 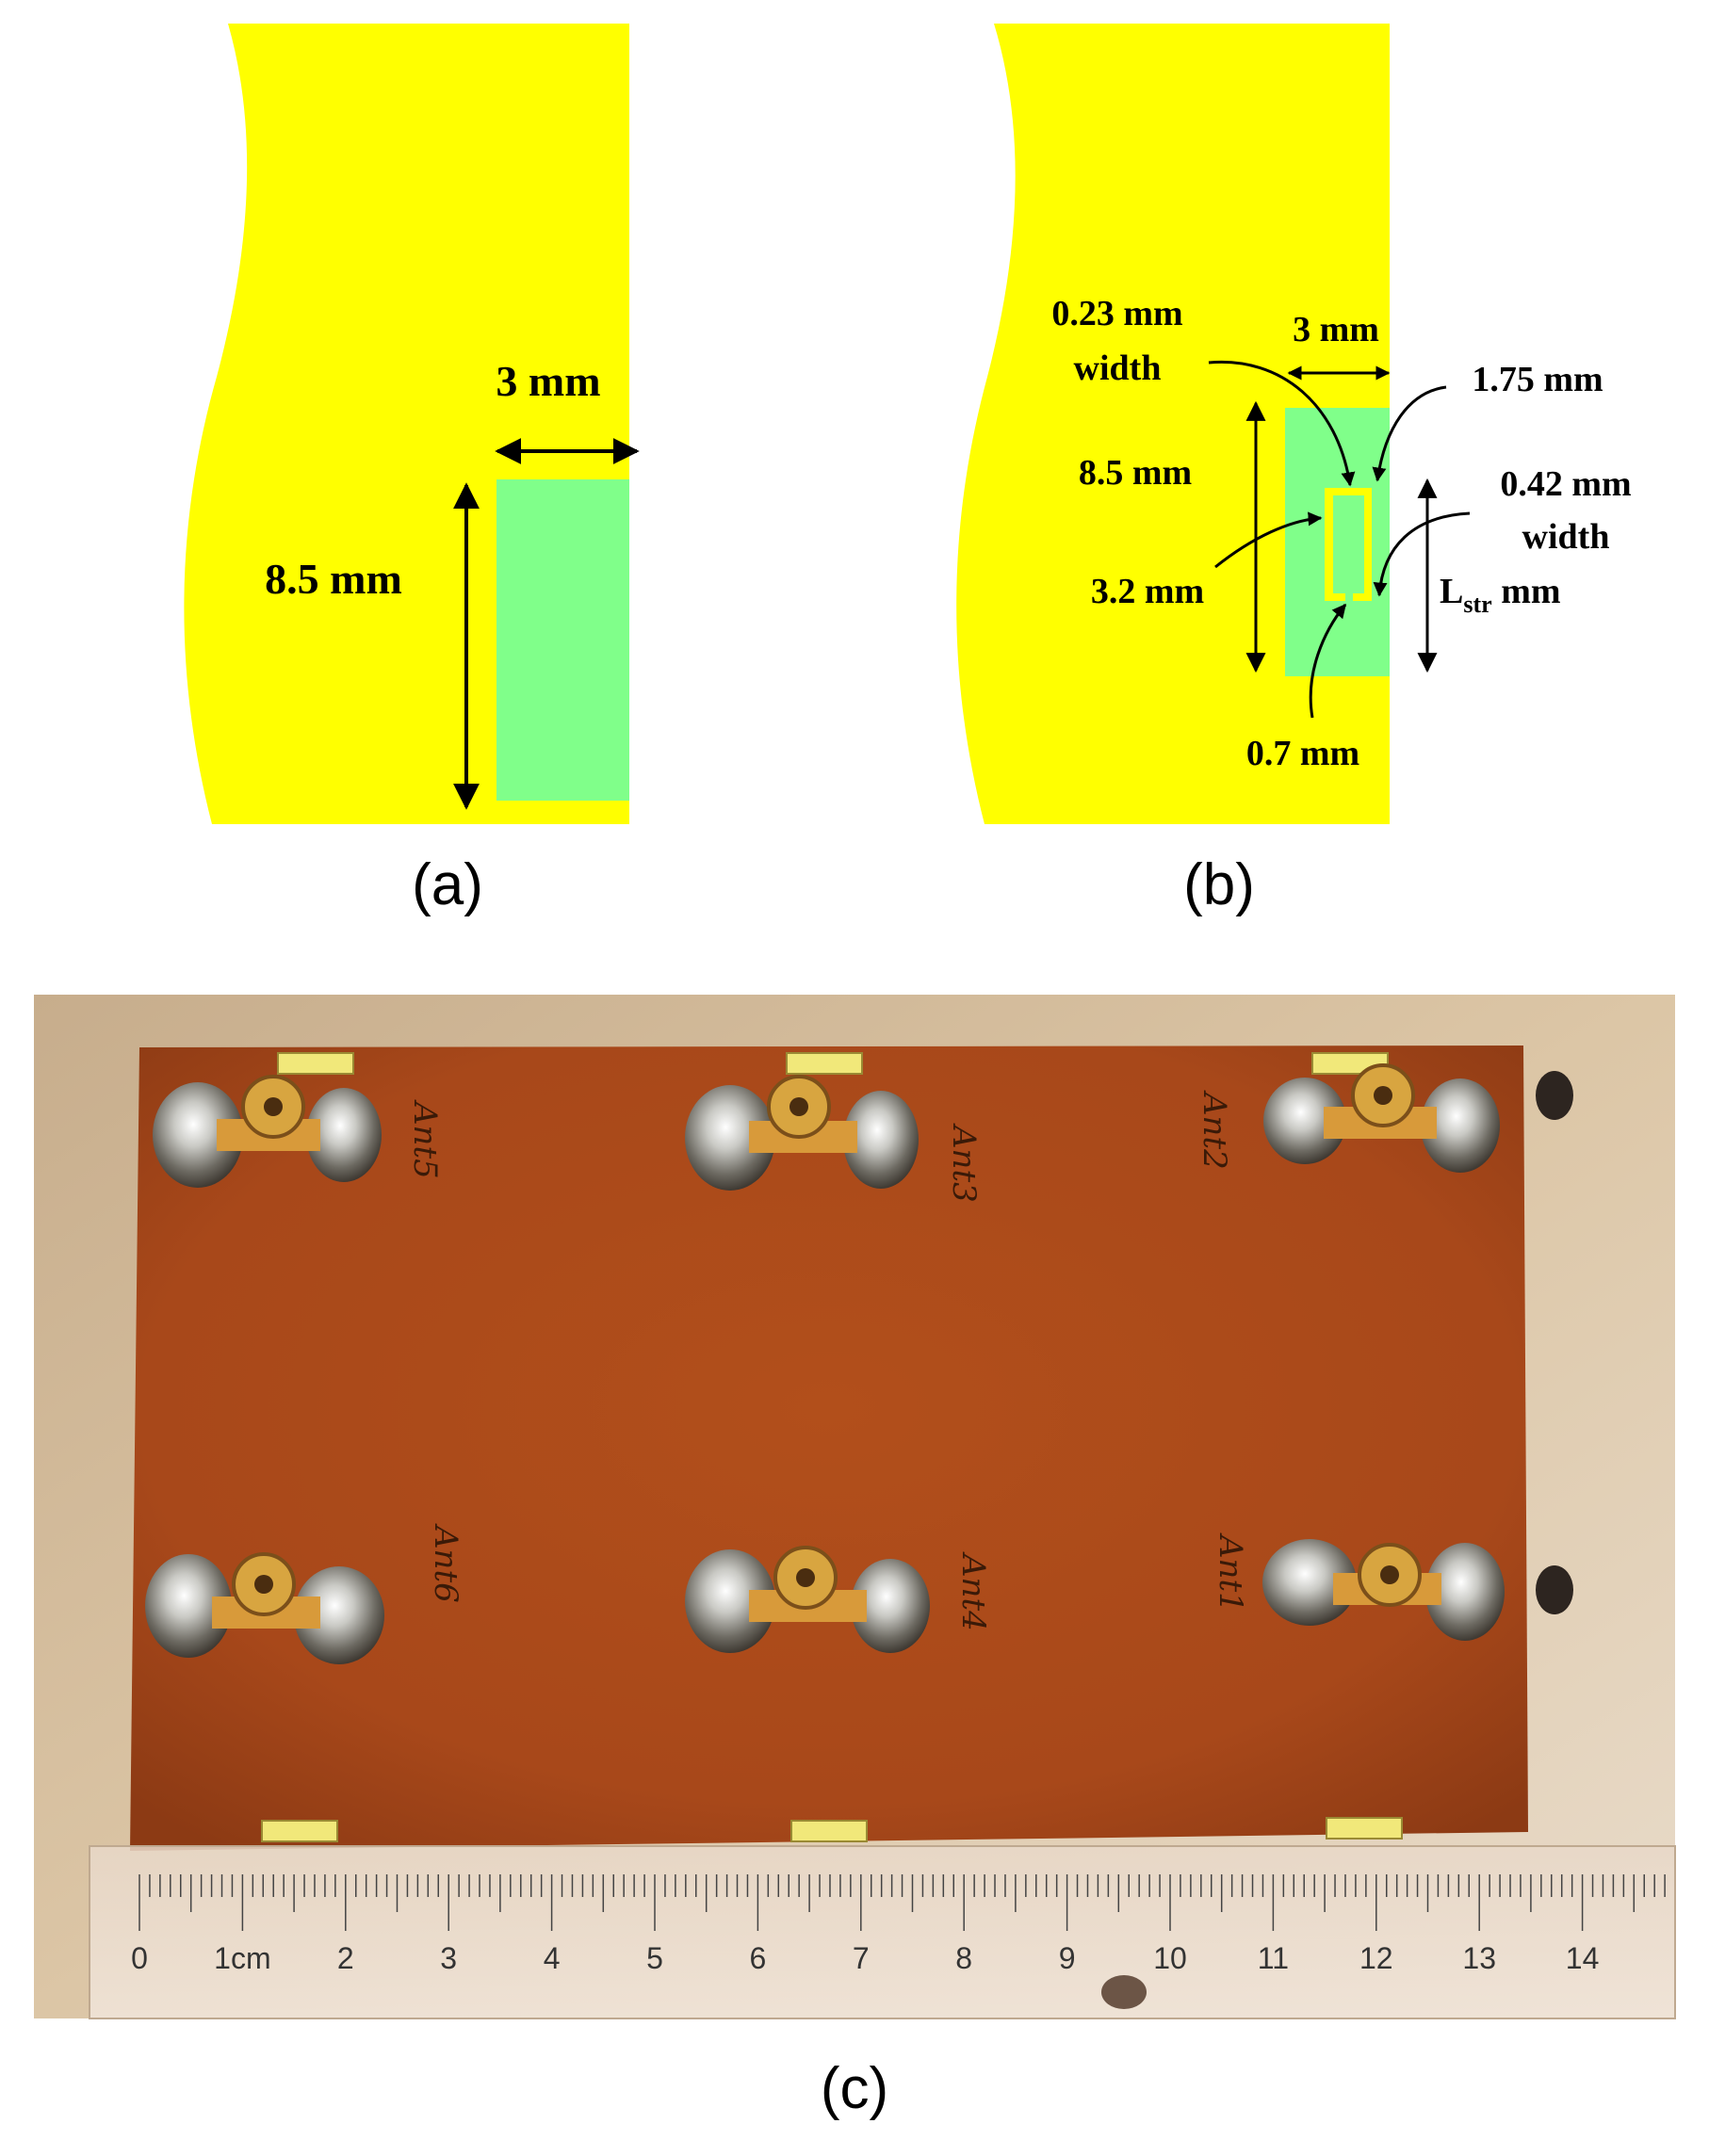 What do you see at coordinates (1527, 591) in the screenshot?
I see `strip-length-unit: mm` at bounding box center [1527, 591].